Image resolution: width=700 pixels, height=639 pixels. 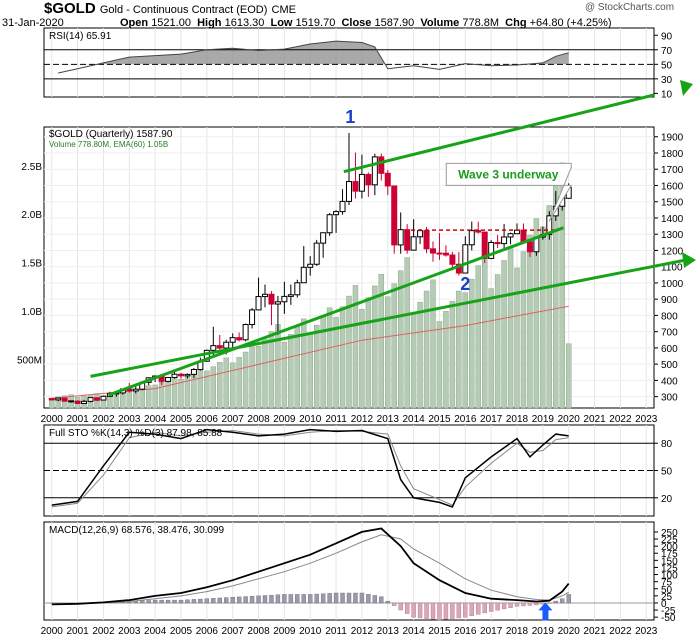 I want to click on macd-x-axis-label: 2017, so click(x=491, y=631).